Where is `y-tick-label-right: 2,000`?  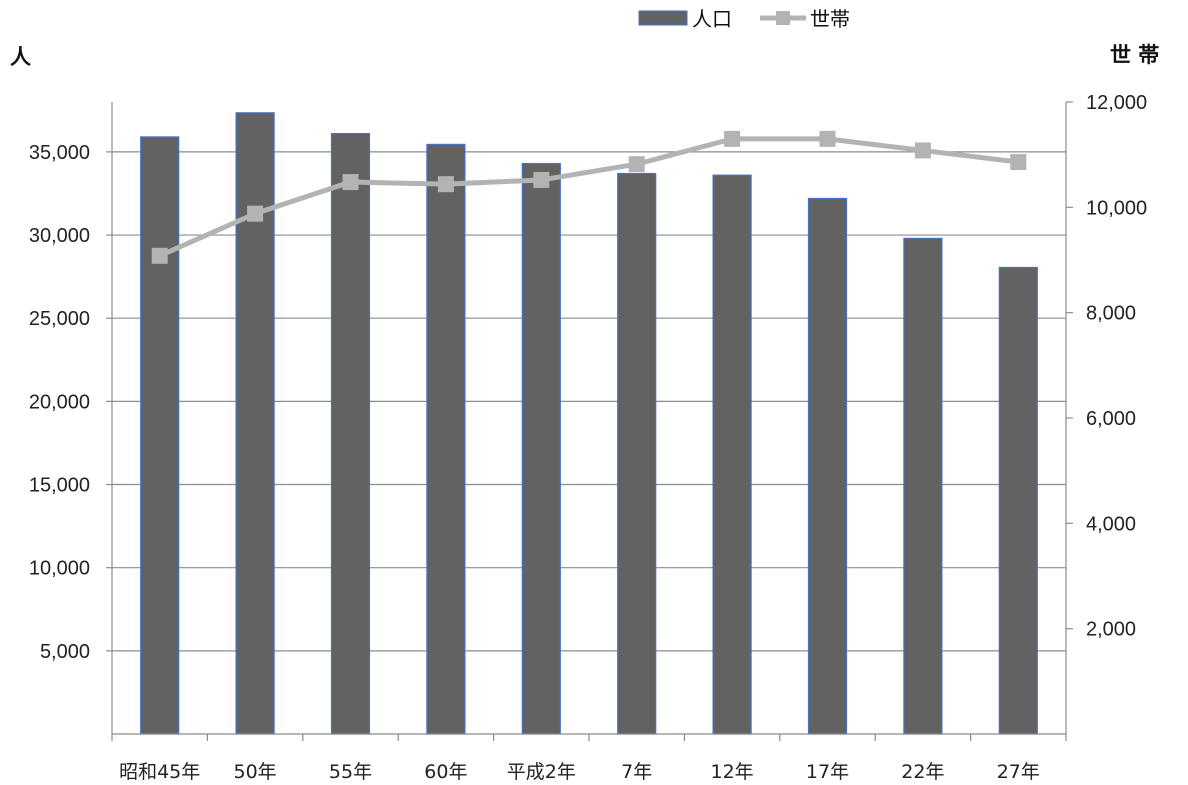
y-tick-label-right: 2,000 is located at coordinates (1111, 630).